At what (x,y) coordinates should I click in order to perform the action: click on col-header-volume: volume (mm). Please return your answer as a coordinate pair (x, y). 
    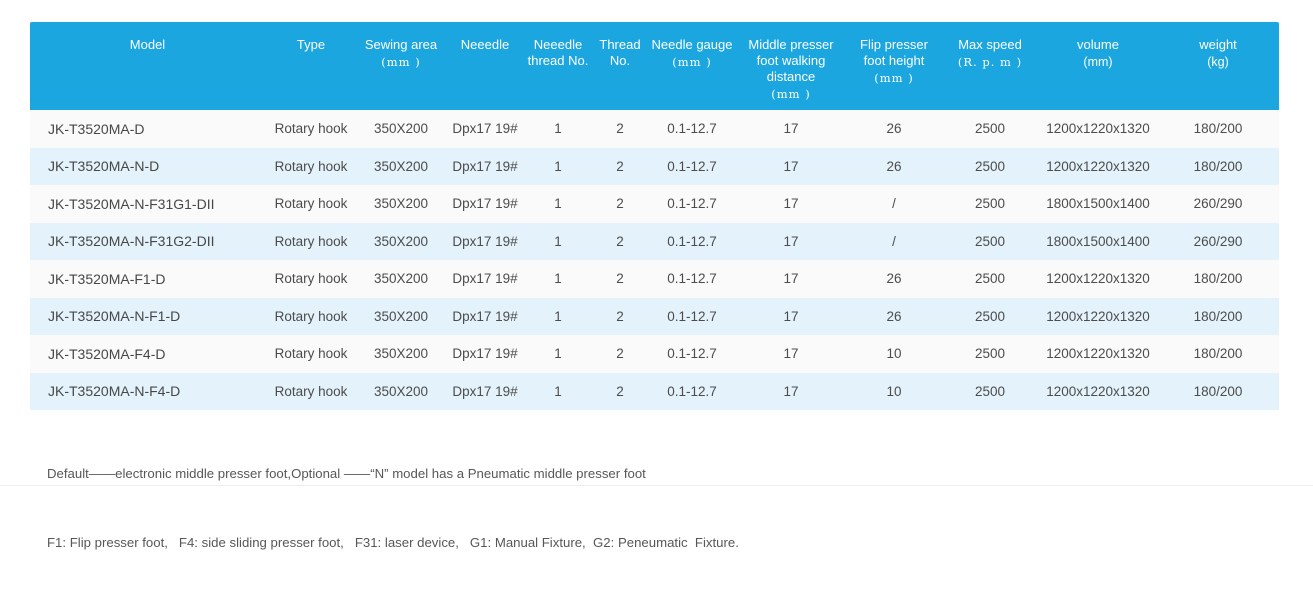
    Looking at the image, I should click on (1098, 66).